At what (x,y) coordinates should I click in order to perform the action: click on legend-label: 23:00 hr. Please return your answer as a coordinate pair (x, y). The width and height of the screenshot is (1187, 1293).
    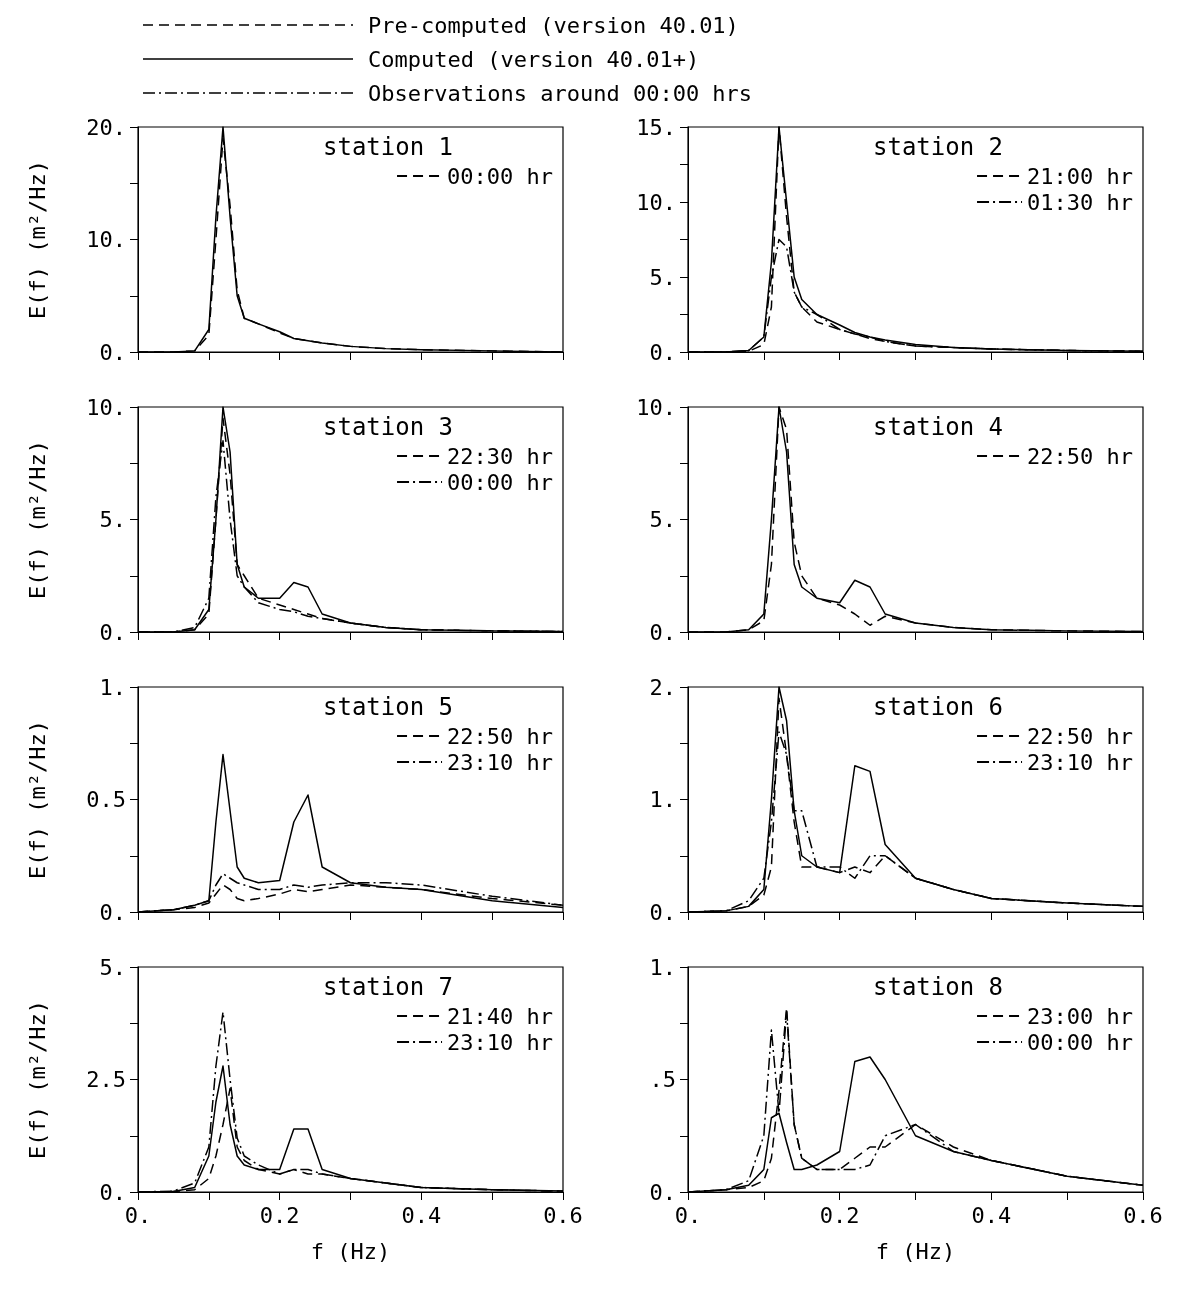
    Looking at the image, I should click on (1080, 1016).